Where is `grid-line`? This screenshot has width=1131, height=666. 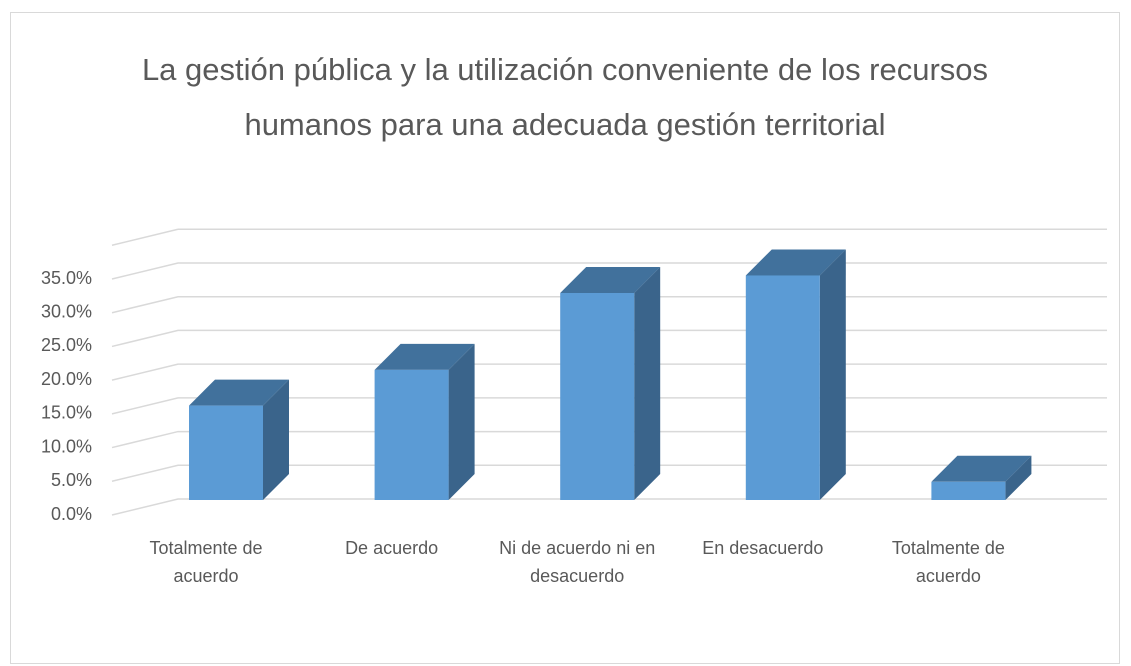
grid-line is located at coordinates (609, 507).